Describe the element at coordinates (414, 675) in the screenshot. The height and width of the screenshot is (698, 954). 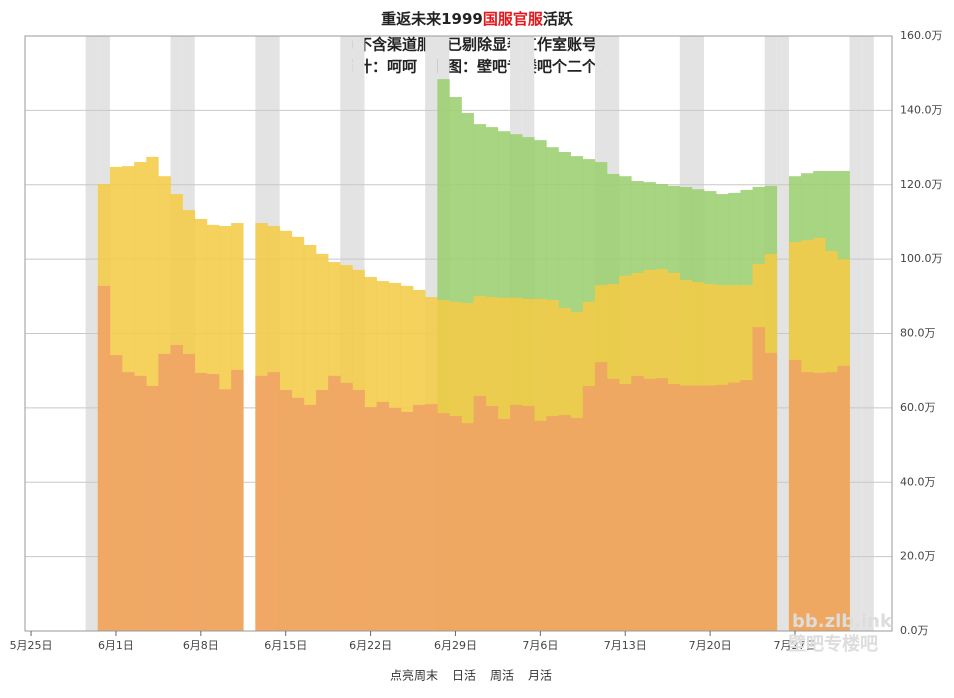
I see `legend-item: 点亮周末` at that location.